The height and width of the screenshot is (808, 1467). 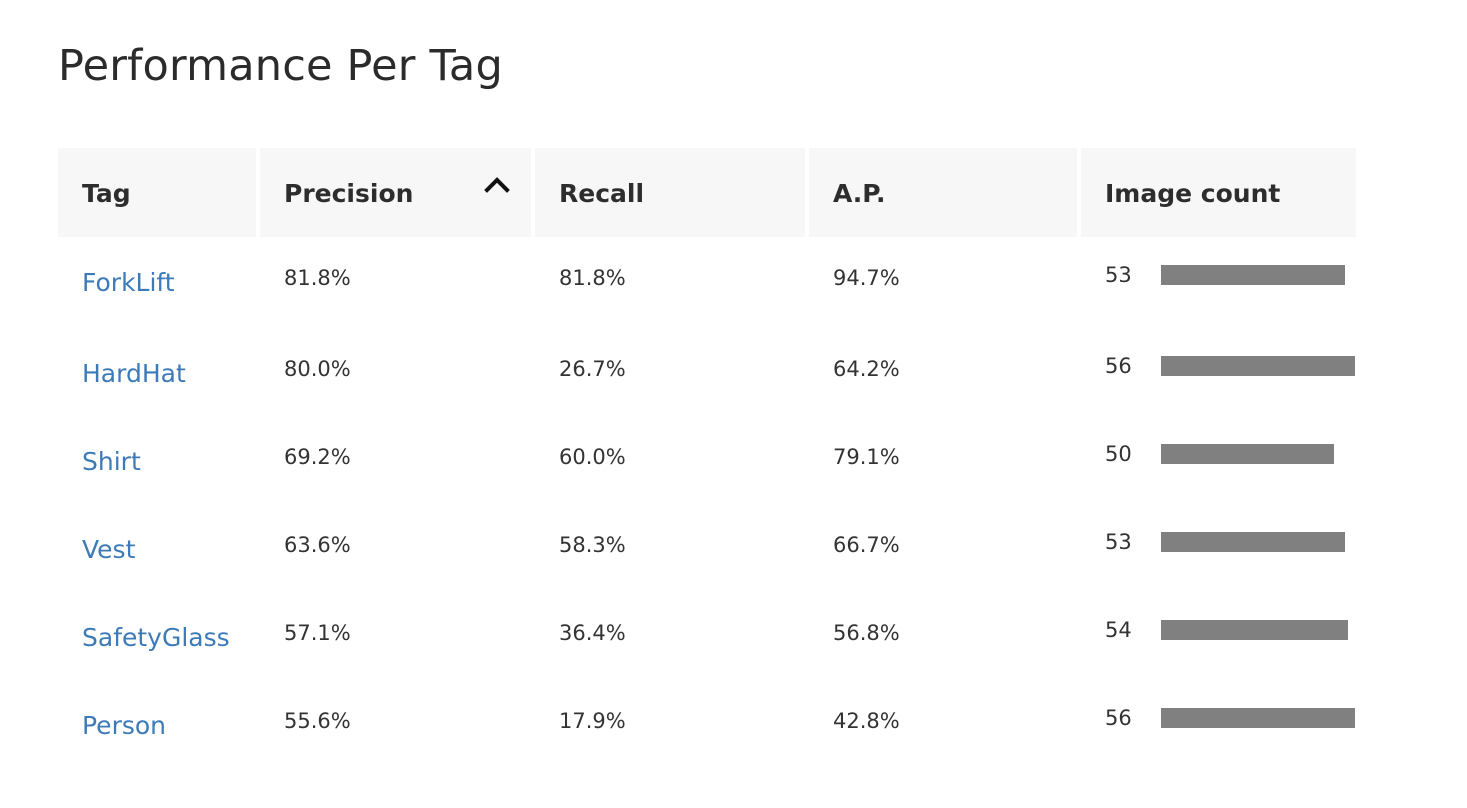 I want to click on column-header-label: Tag, so click(x=106, y=193).